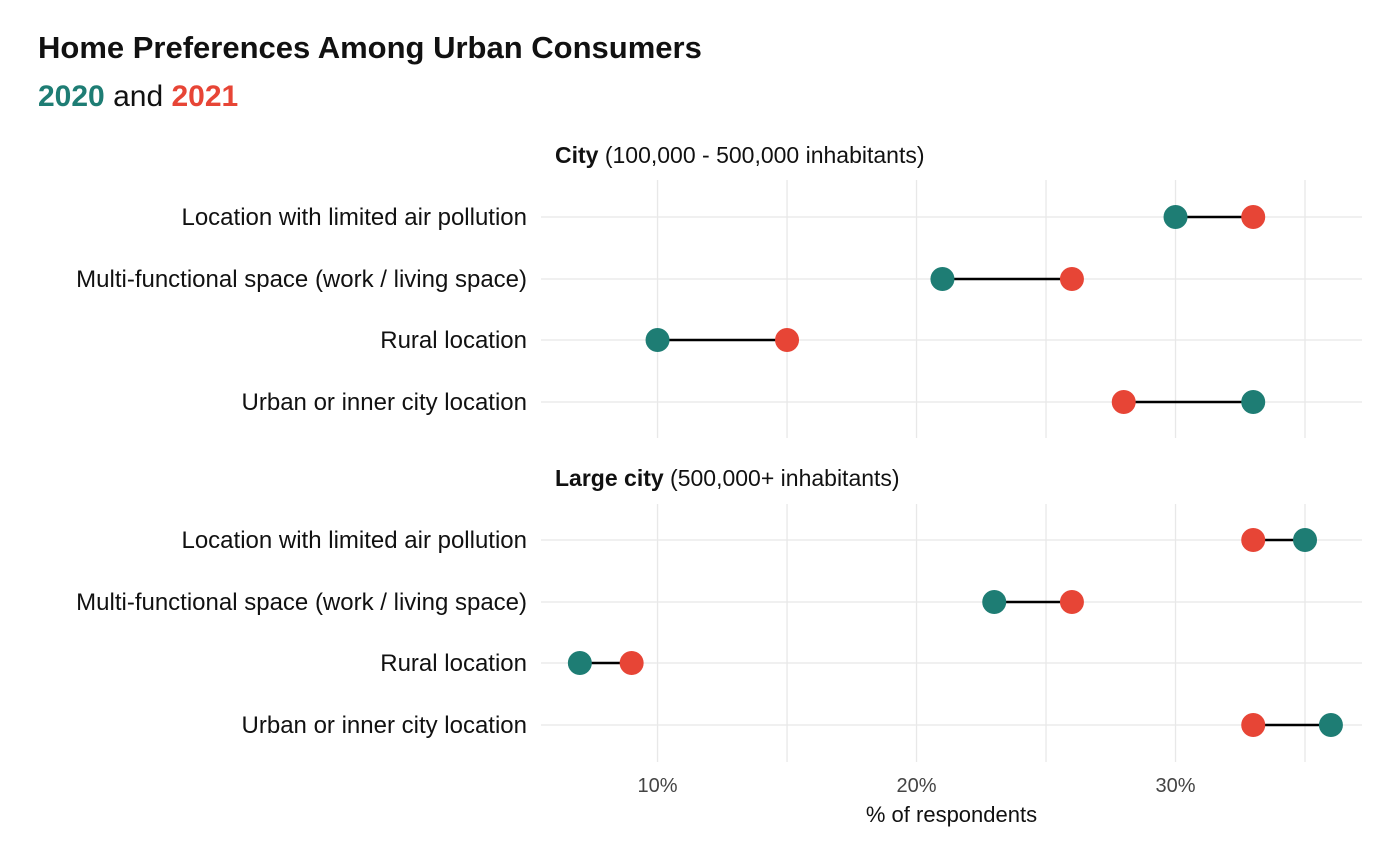 The height and width of the screenshot is (865, 1400). Describe the element at coordinates (577, 155) in the screenshot. I see `panel-title-bold: City` at that location.